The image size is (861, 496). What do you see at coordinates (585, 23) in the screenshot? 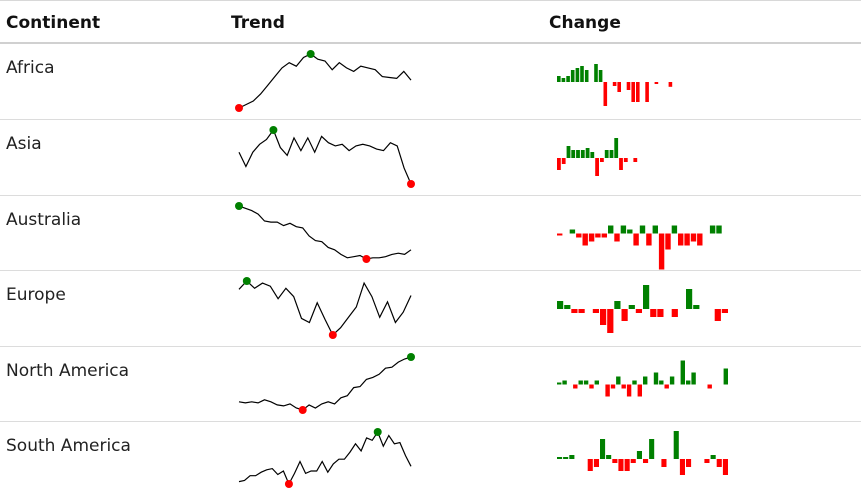
I see `header-change: Change` at bounding box center [585, 23].